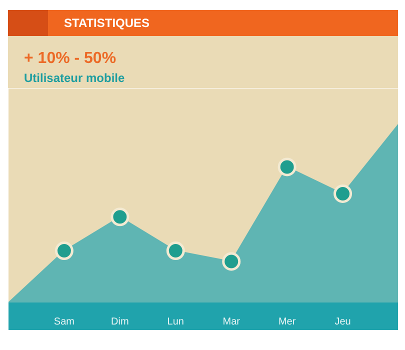  What do you see at coordinates (175, 322) in the screenshot?
I see `x-tick-label: Lun` at bounding box center [175, 322].